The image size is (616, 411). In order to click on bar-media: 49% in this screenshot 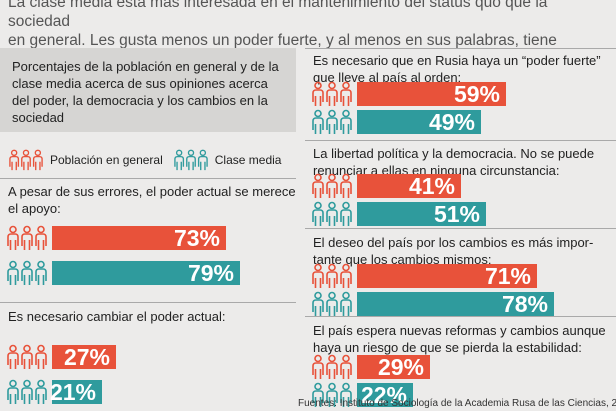, I will do `click(419, 122)`.